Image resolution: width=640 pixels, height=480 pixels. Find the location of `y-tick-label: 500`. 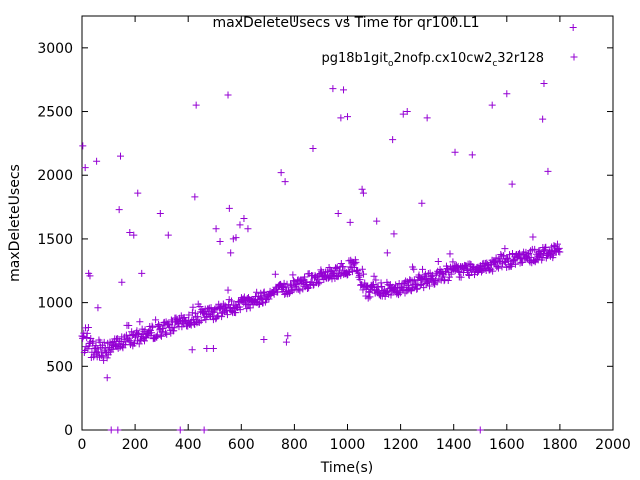

y-tick-label: 500 is located at coordinates (59, 367).